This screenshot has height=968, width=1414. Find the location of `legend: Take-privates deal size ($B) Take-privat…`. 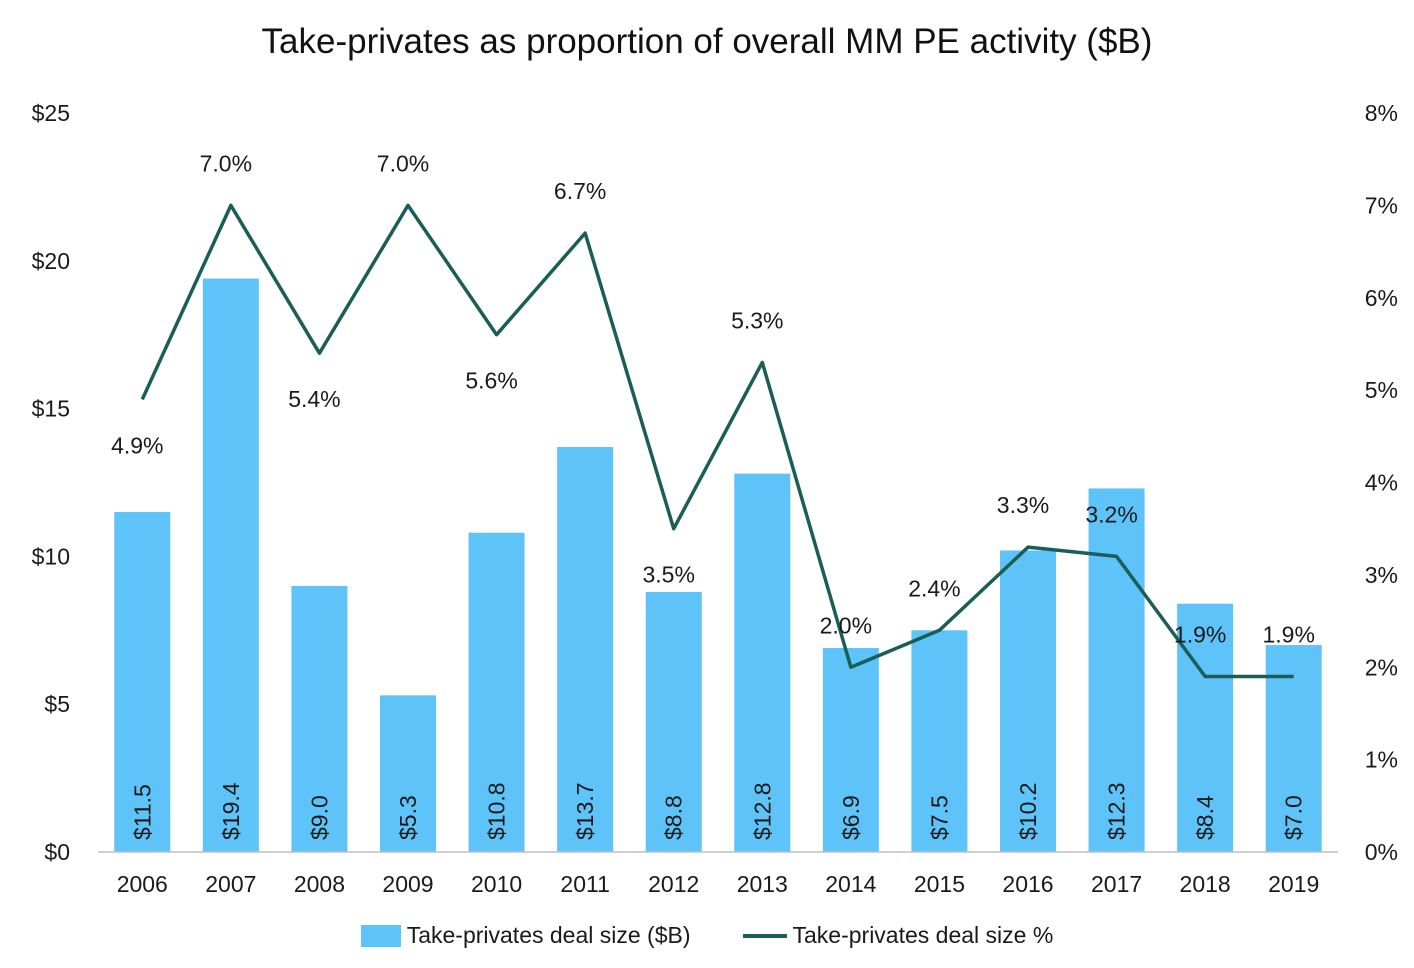

legend: Take-privates deal size ($B) Take-privat… is located at coordinates (707, 935).